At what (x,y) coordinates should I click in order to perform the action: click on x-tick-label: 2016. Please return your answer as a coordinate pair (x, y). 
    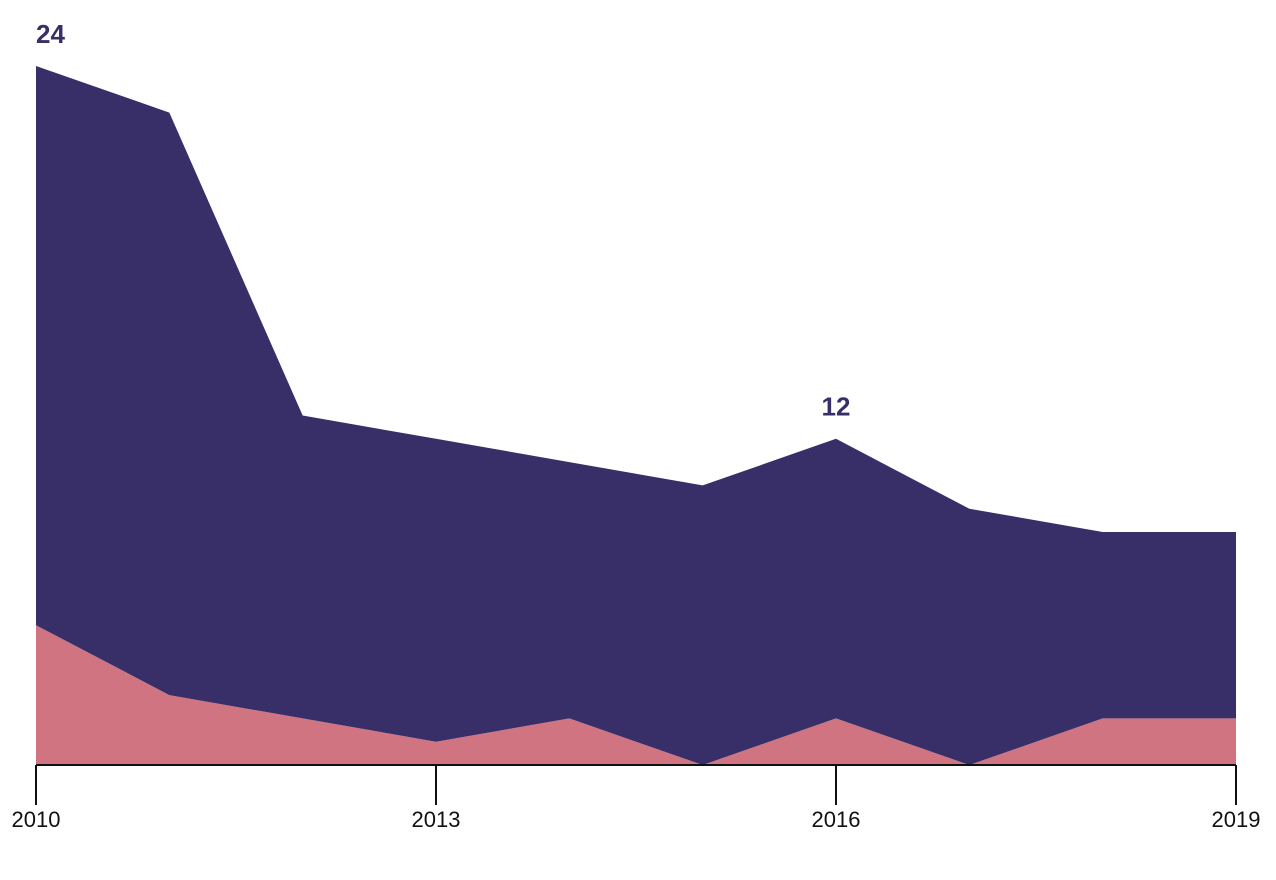
    Looking at the image, I should click on (836, 819).